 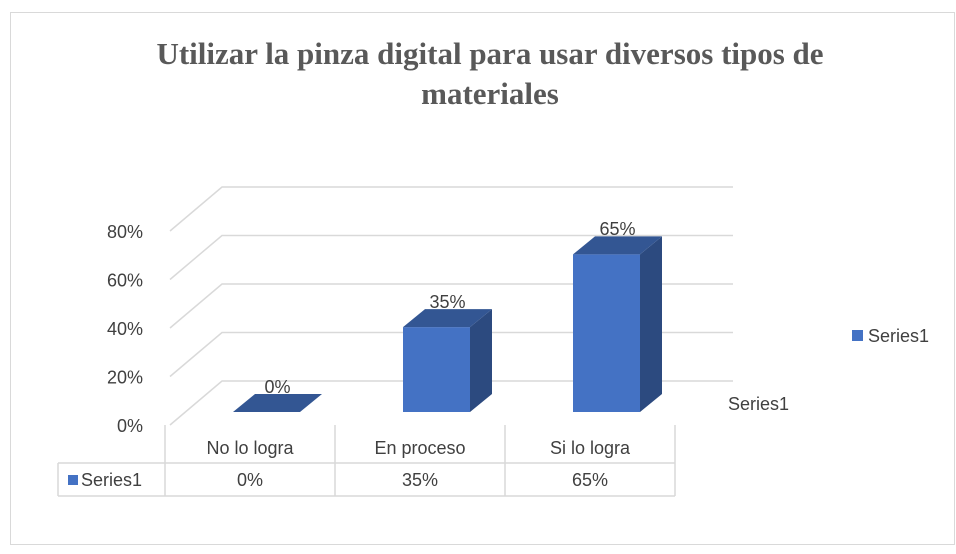 I want to click on data-label: 0%, so click(x=277, y=387).